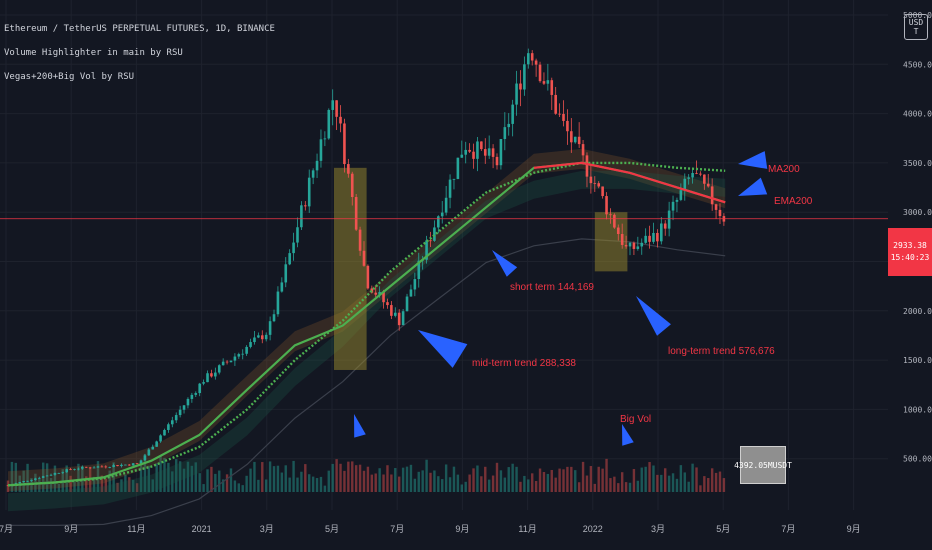 The image size is (932, 550). Describe the element at coordinates (917, 459) in the screenshot. I see `price-tick-label: 500.00` at that location.